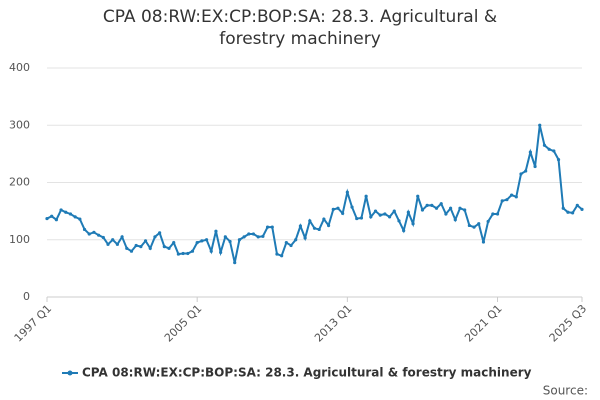 The height and width of the screenshot is (400, 600). Describe the element at coordinates (19, 124) in the screenshot. I see `y-tick-label: 300` at that location.